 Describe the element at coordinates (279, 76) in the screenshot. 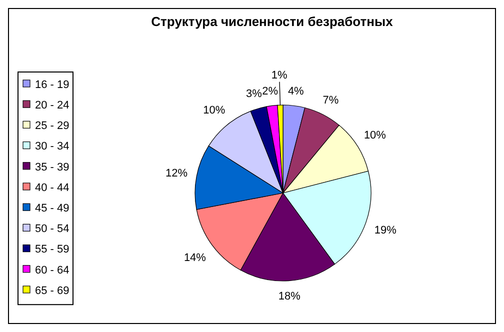

I see `data-label: 1%` at that location.